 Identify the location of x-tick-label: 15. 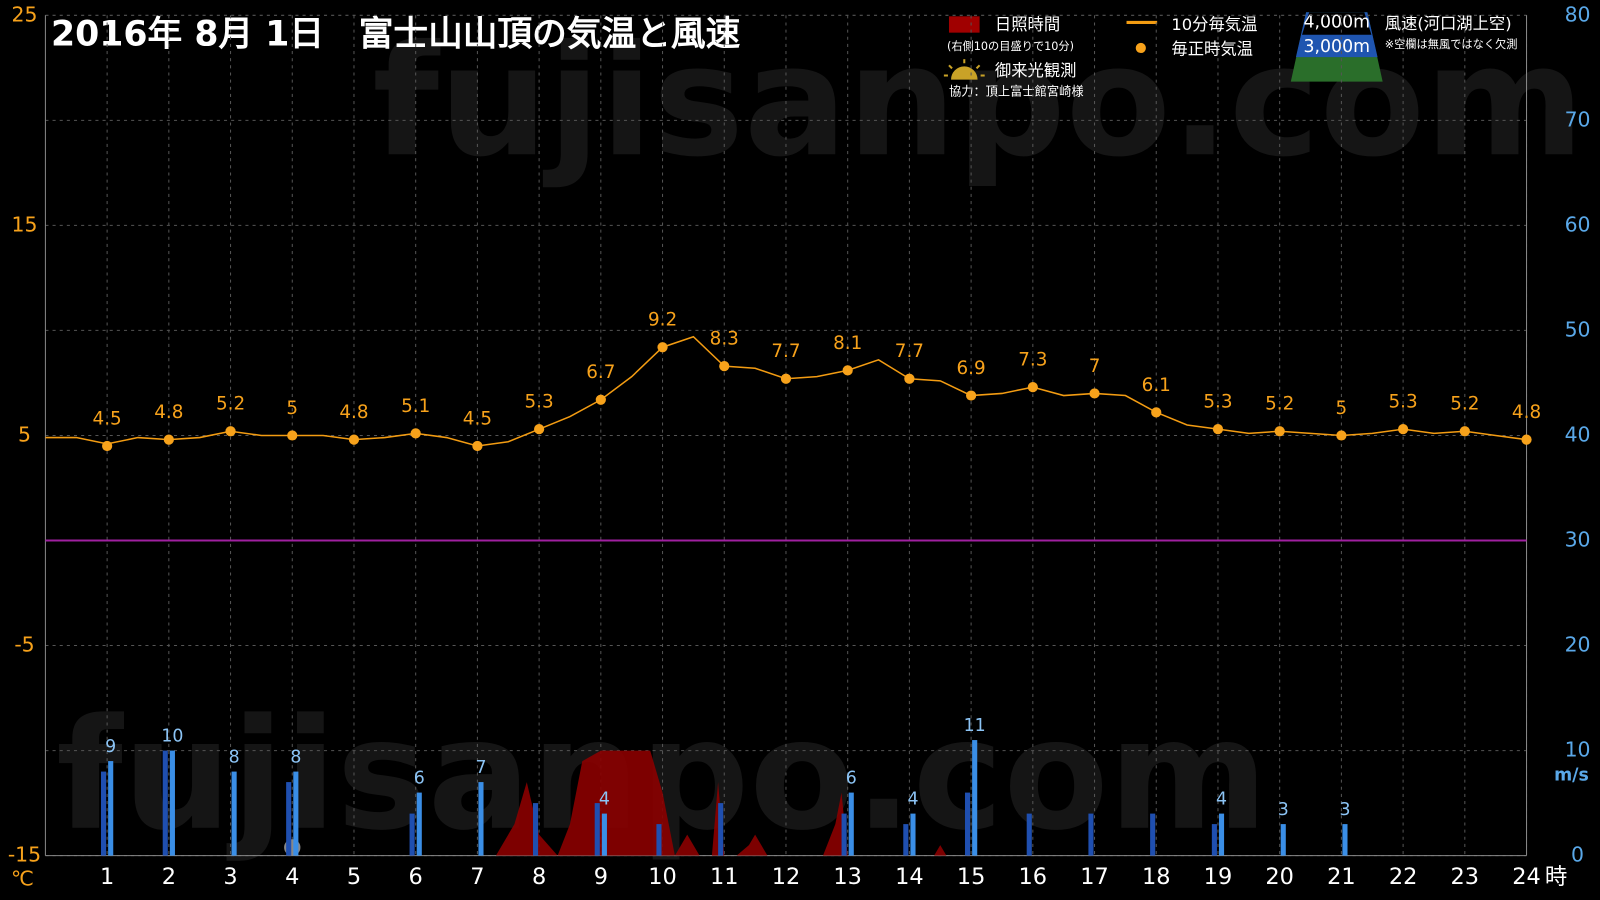
(971, 877).